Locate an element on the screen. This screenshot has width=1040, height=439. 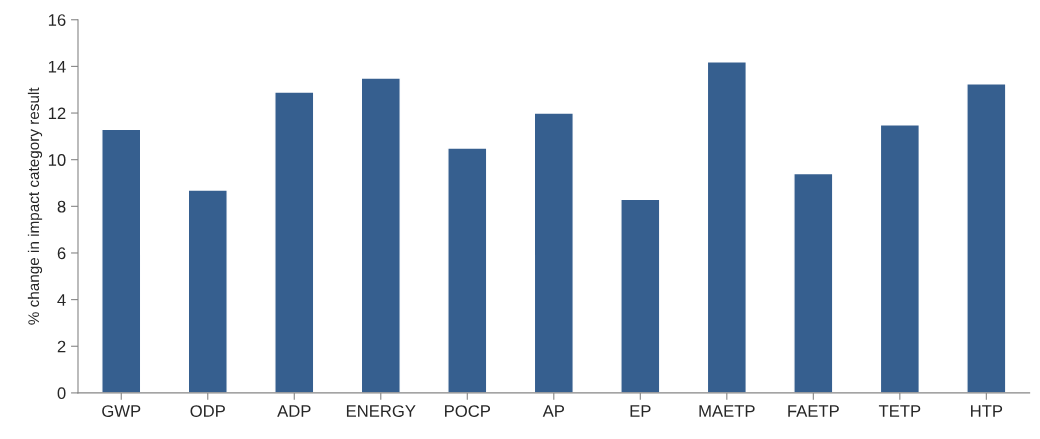
y-tick-label: 16 is located at coordinates (57, 20).